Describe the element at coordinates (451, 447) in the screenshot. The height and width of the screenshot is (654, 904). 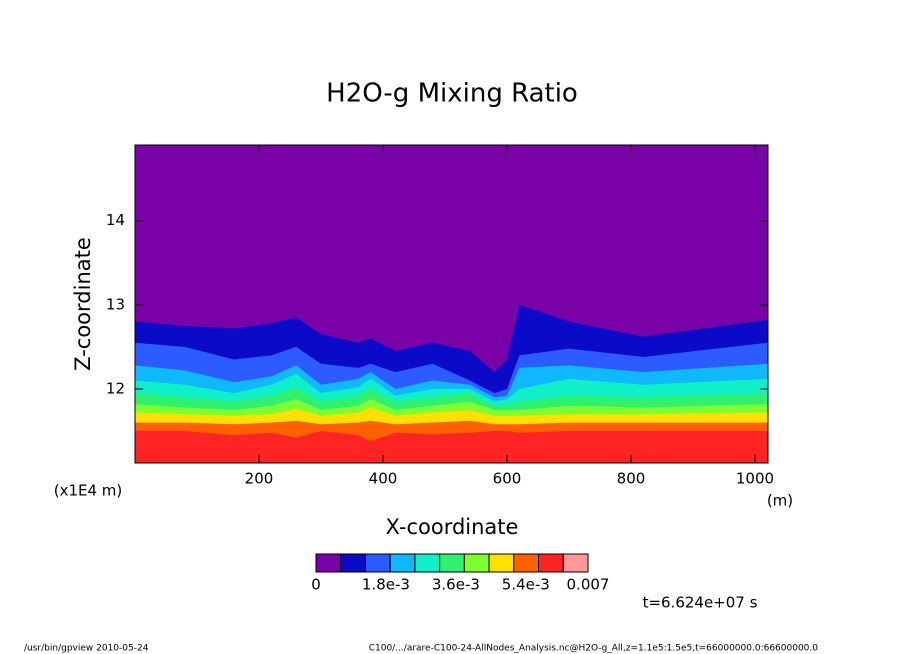
I see `contour-band` at that location.